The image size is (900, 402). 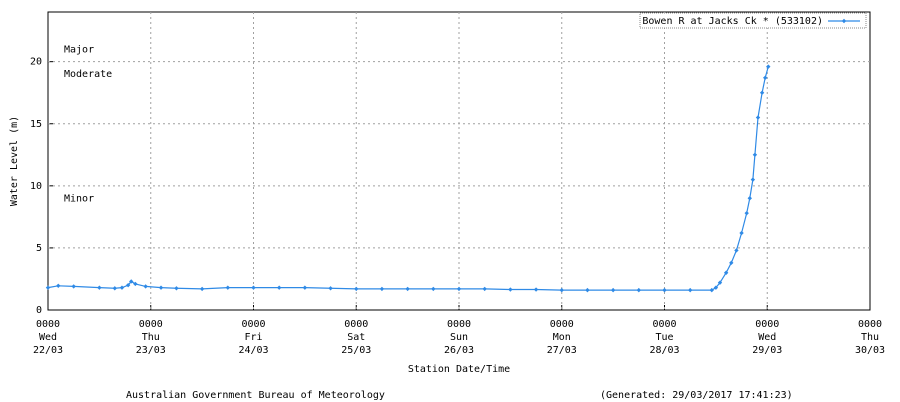 I want to click on x-tick-label: Mon, so click(x=562, y=337).